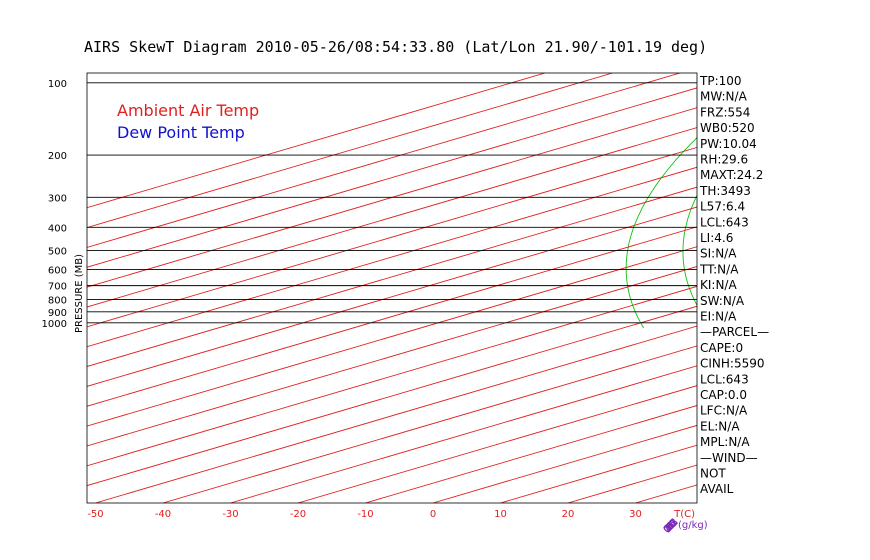 This screenshot has width=870, height=560. What do you see at coordinates (188, 121) in the screenshot?
I see `legend: Ambient Air Temp Dew Point Temp` at bounding box center [188, 121].